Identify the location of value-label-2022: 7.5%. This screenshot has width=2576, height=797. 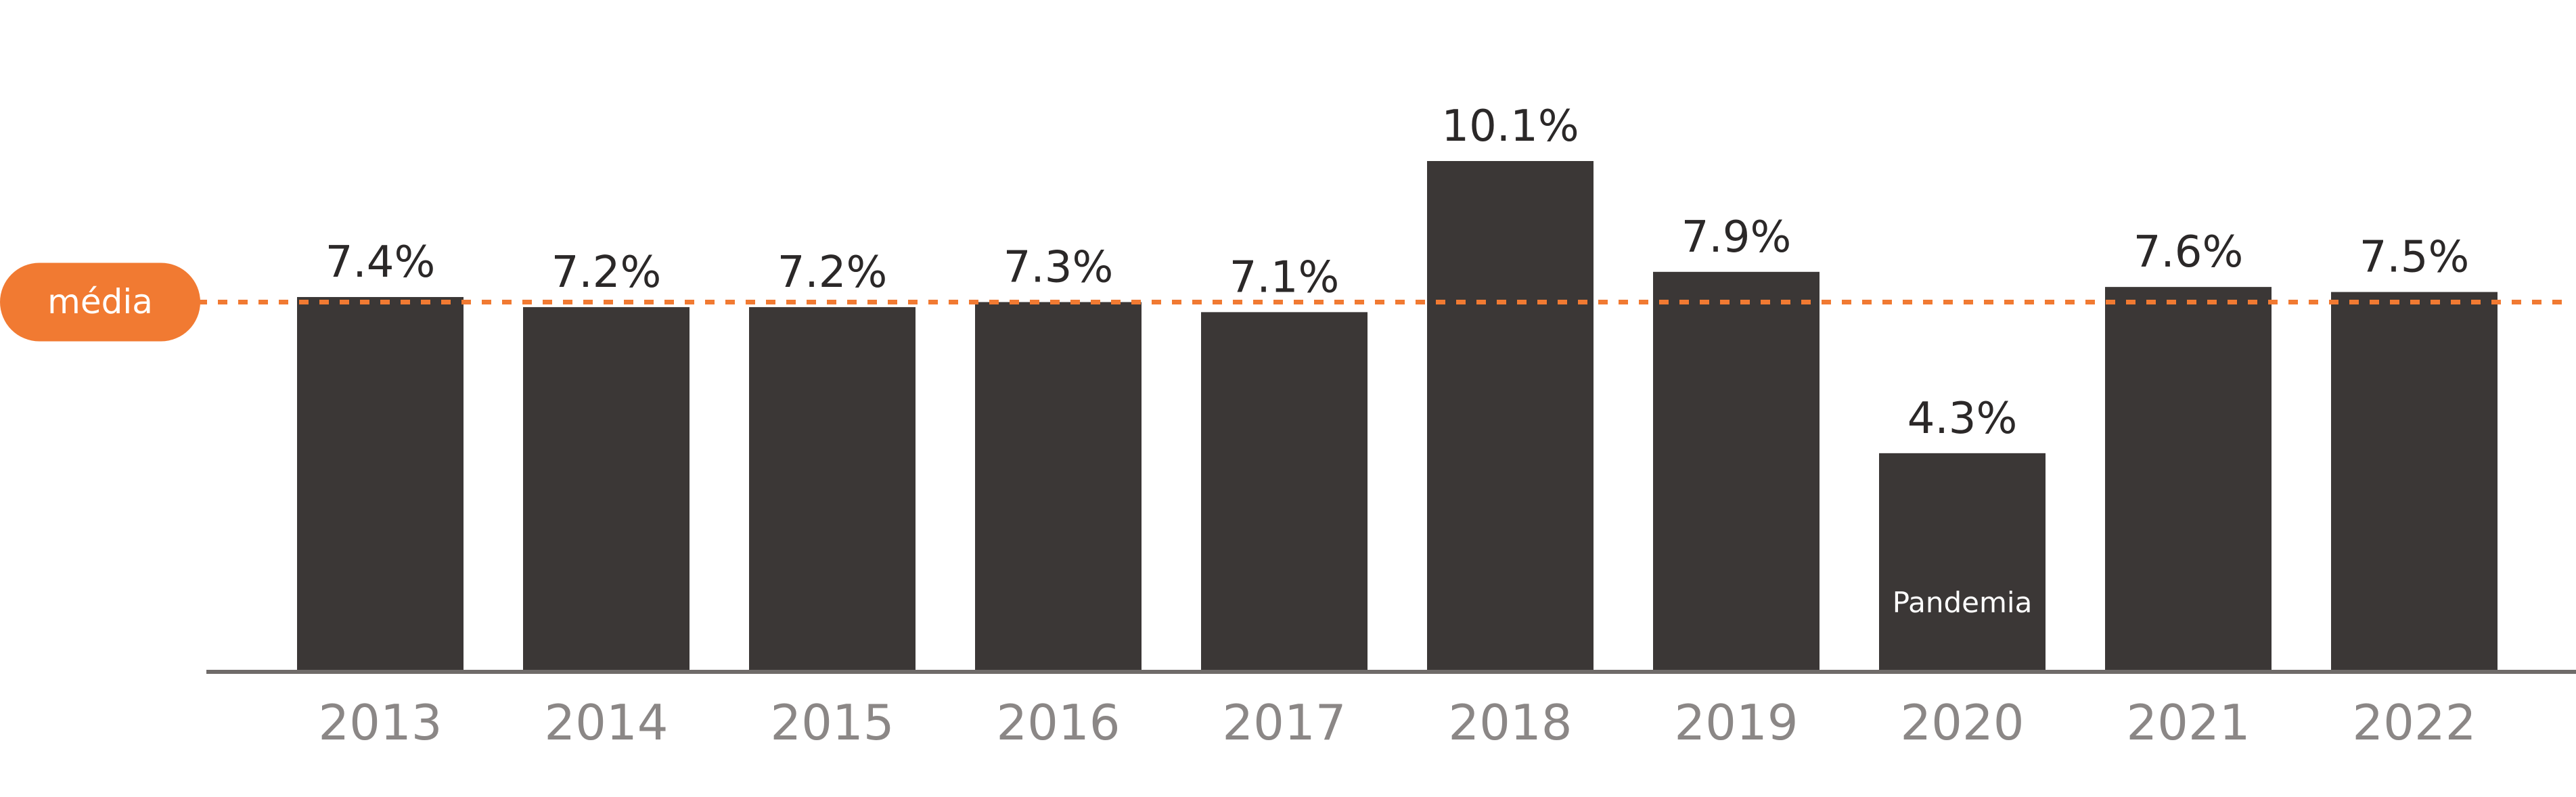
(2414, 258).